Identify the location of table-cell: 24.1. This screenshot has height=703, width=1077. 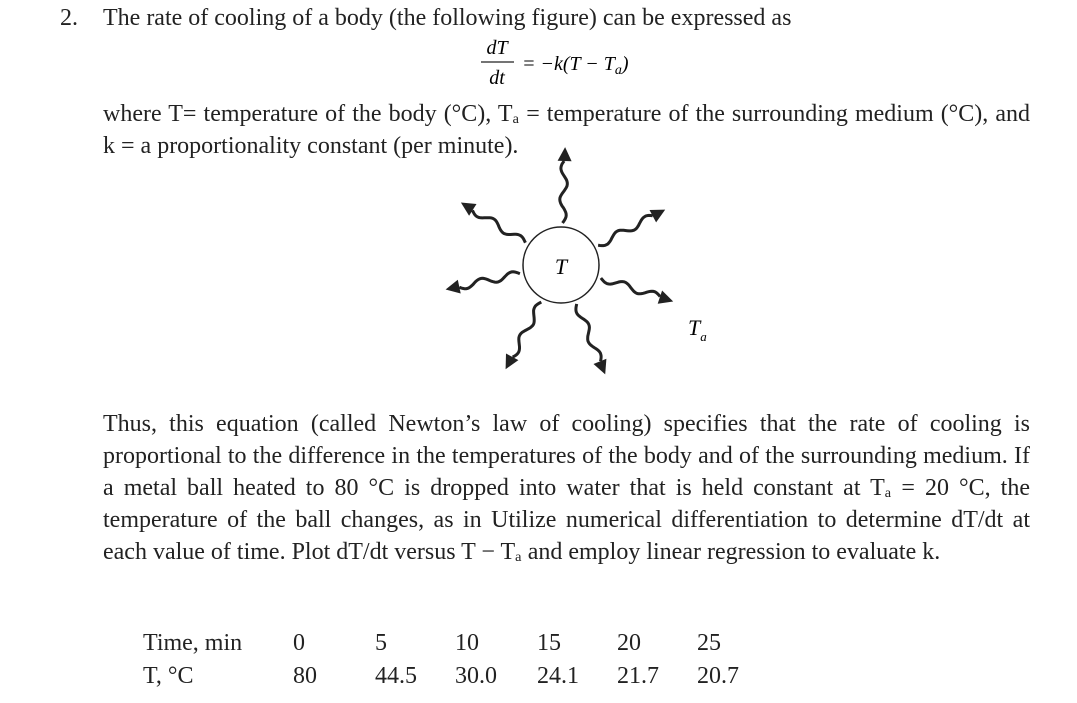
(558, 676).